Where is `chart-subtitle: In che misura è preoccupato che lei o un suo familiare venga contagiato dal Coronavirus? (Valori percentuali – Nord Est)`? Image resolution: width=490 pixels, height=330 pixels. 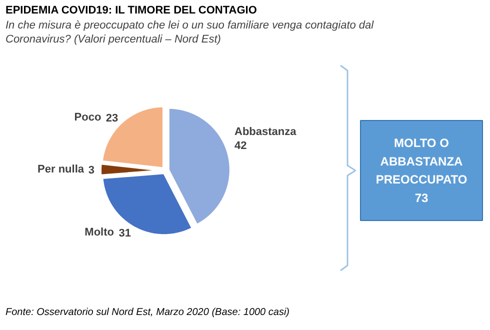 chart-subtitle: In che misura è preoccupato che lei o un suo familiare venga contagiato dal Coronavirus? (Valori percentuali – Nord Est) is located at coordinates (190, 33).